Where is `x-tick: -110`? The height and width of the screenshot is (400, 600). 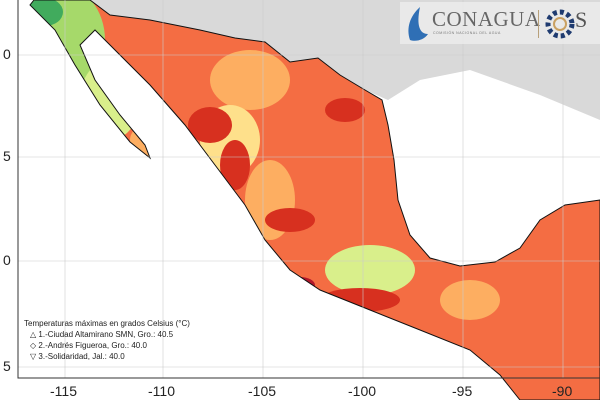 x-tick: -110 is located at coordinates (161, 391).